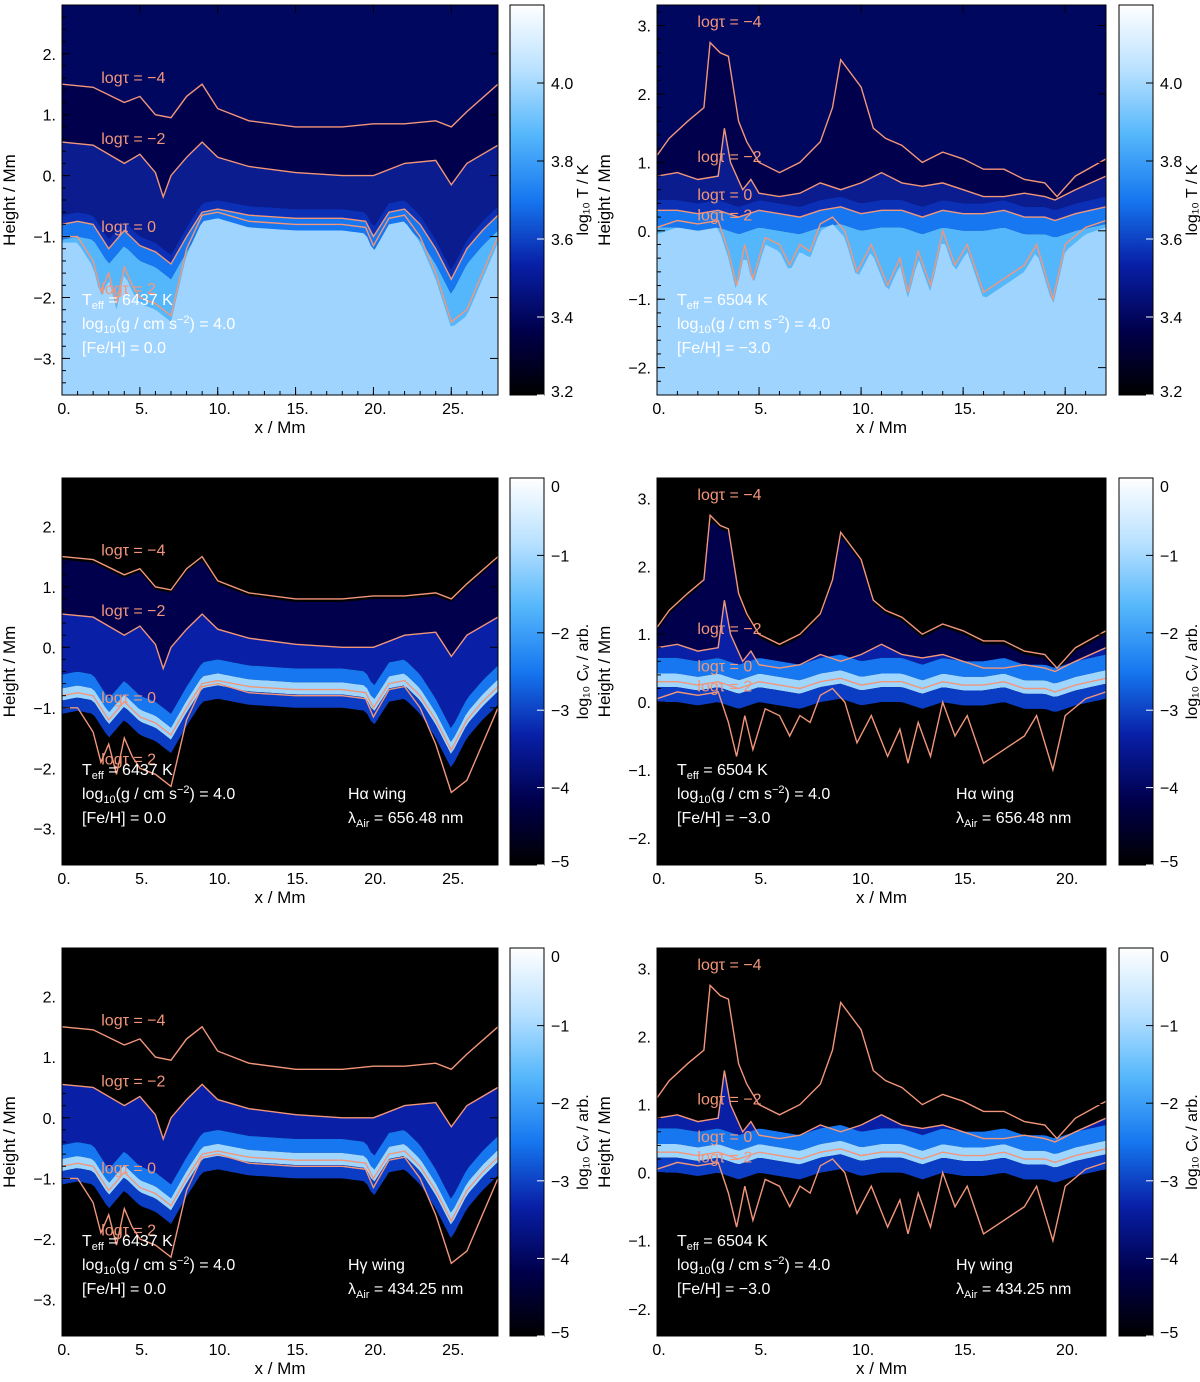  Describe the element at coordinates (44, 1301) in the screenshot. I see `y-tick-label: −3.` at that location.